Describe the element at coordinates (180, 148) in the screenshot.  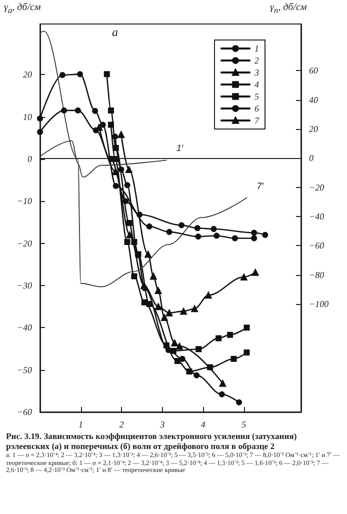
I see `series-label: 1′` at that location.